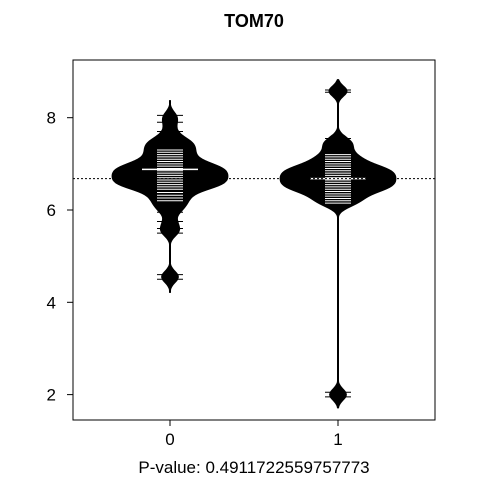 Image resolution: width=480 pixels, height=480 pixels. I want to click on y-tick-label: 4, so click(51, 302).